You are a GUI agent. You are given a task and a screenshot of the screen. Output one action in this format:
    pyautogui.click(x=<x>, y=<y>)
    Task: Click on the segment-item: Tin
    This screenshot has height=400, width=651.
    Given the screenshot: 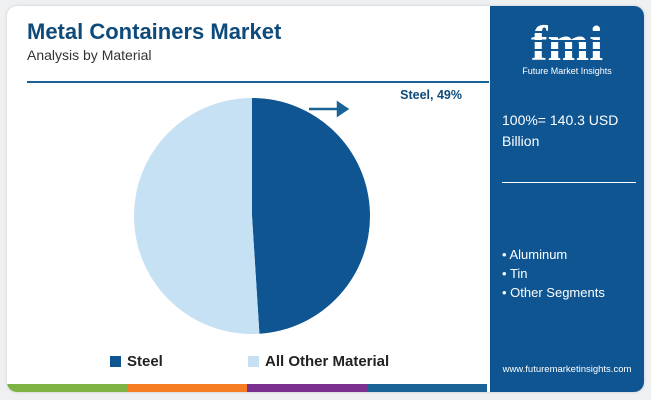 What is the action you would take?
    pyautogui.click(x=553, y=273)
    